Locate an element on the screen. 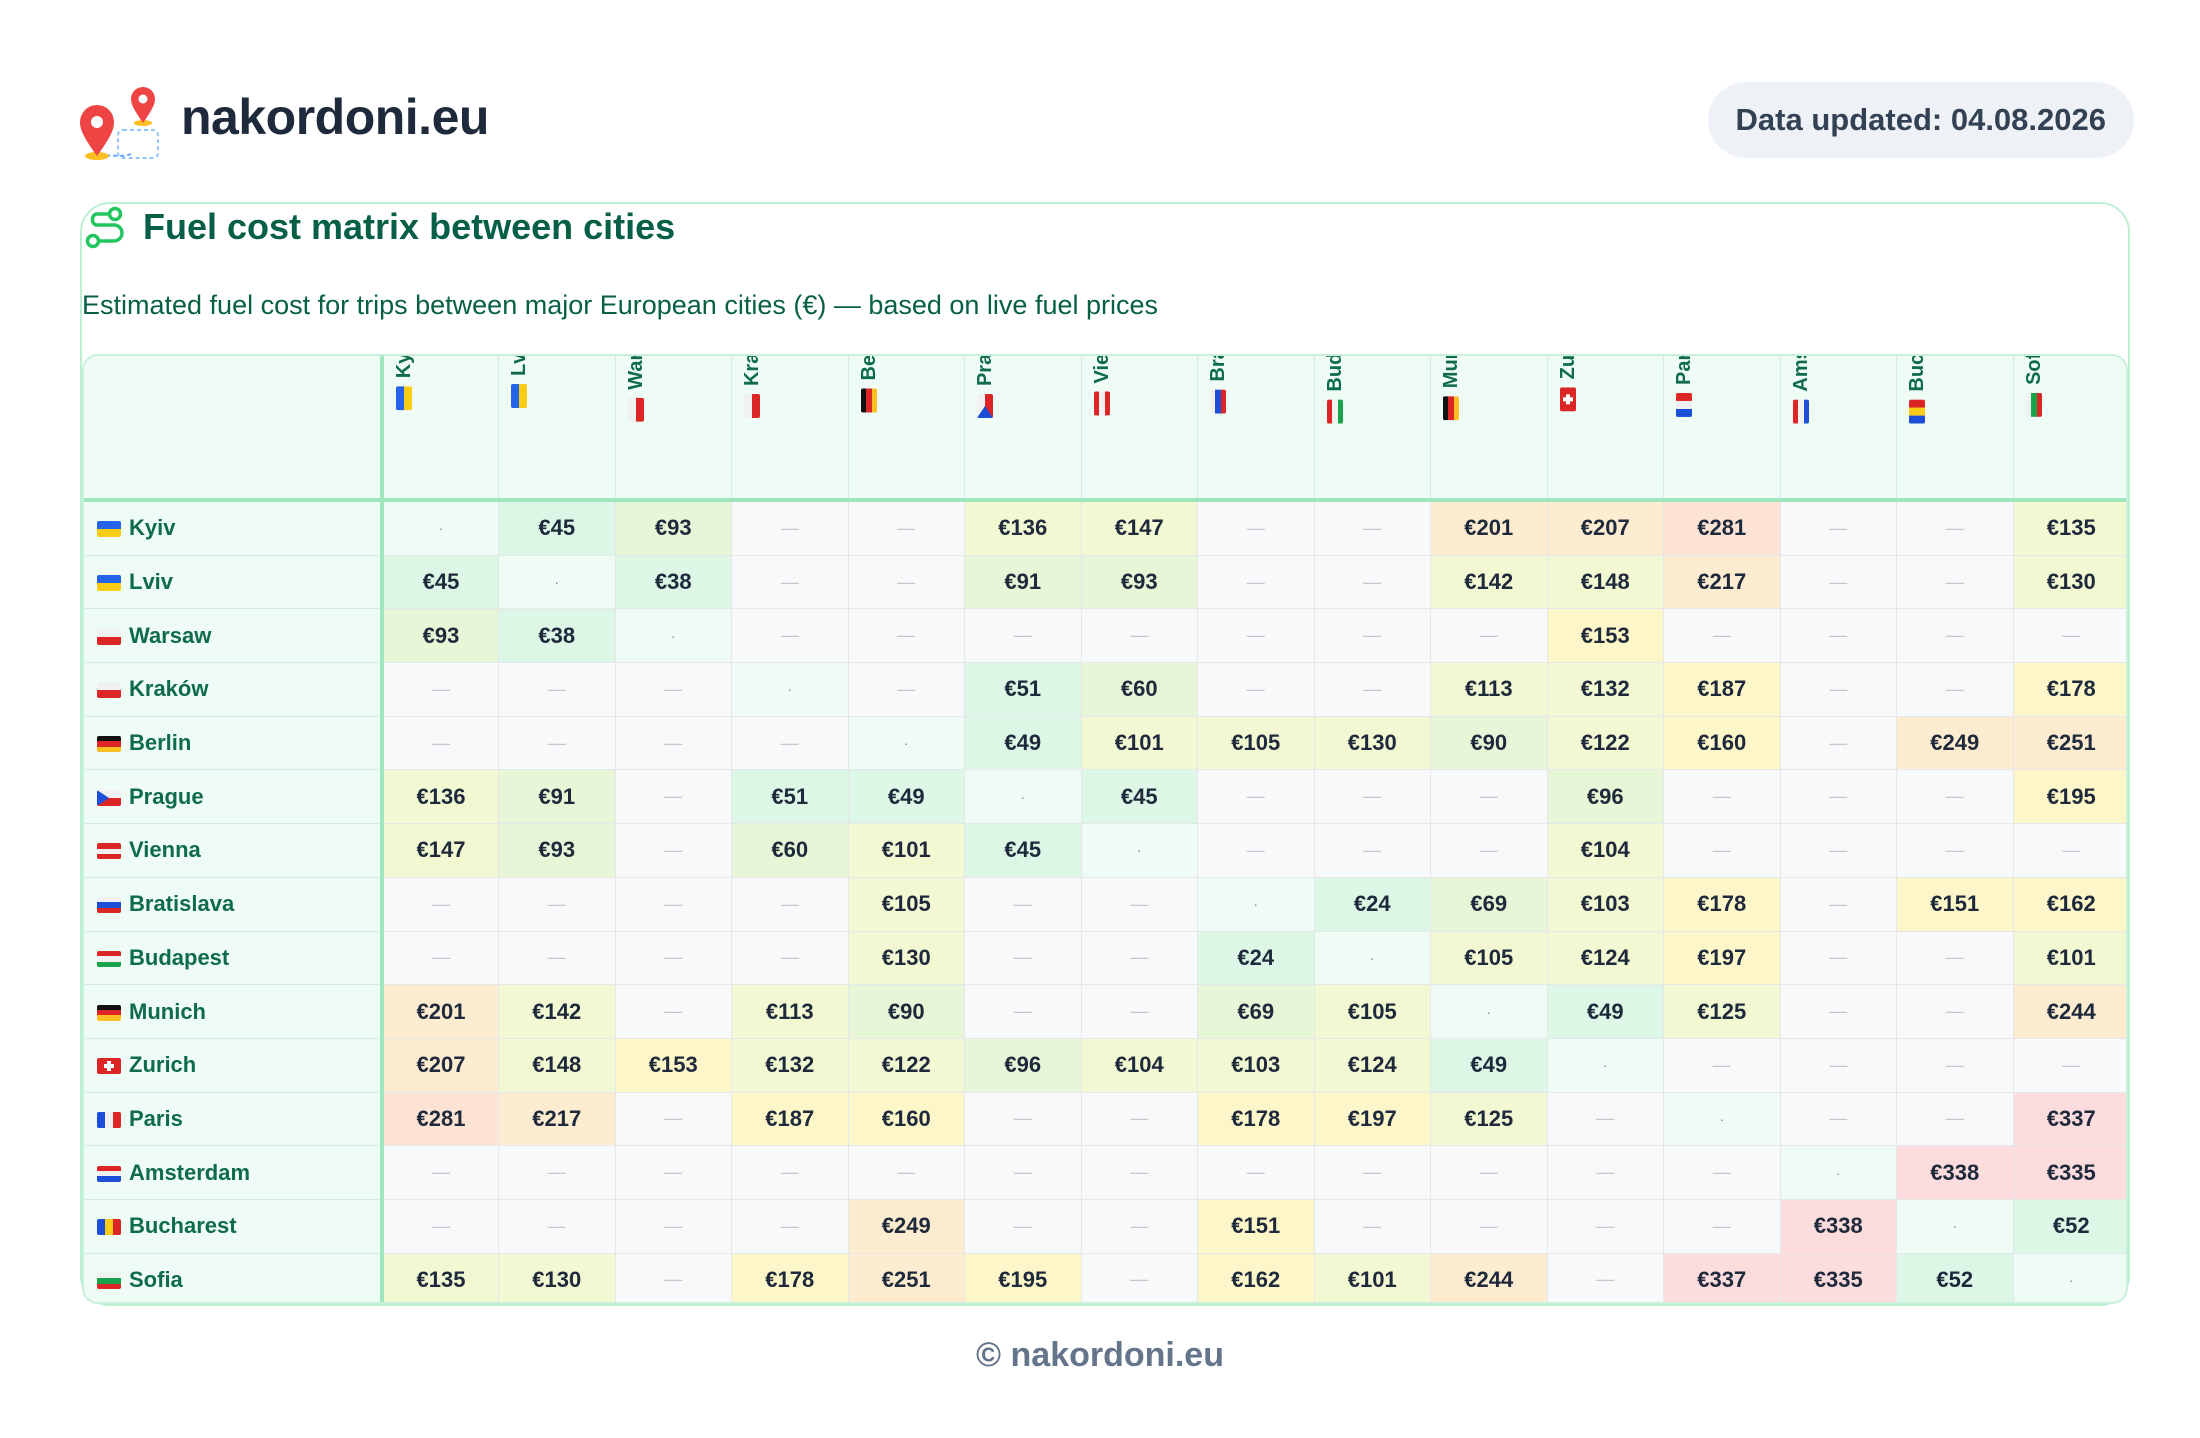 The image size is (2200, 1438). matrix-cell-cost: €187 is located at coordinates (1722, 689).